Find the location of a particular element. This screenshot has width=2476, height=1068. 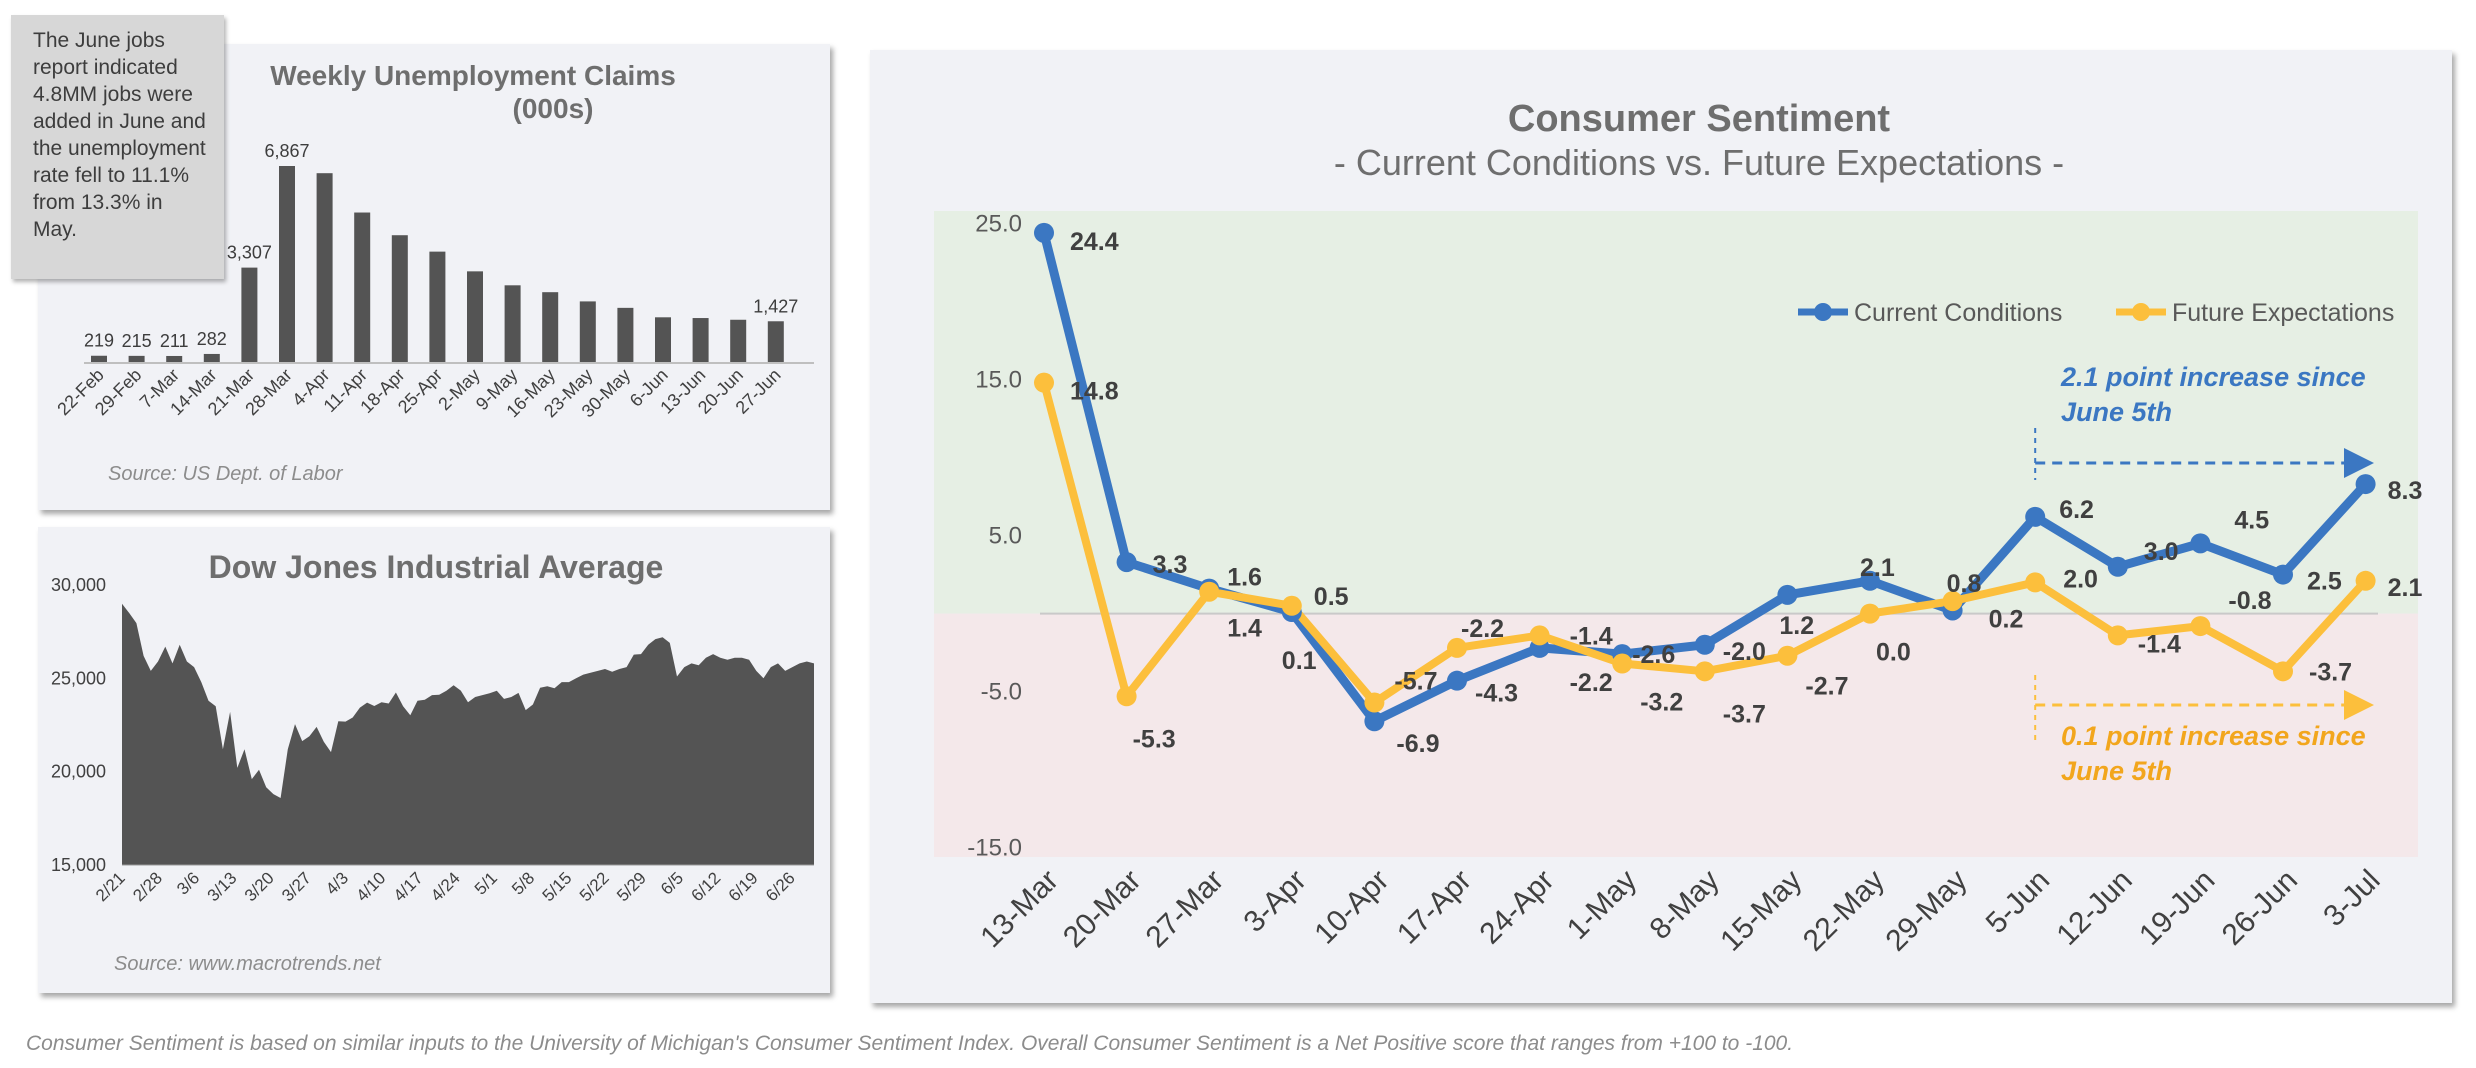

sentiment-x-tick-label: 3-Apr is located at coordinates (1275, 901).